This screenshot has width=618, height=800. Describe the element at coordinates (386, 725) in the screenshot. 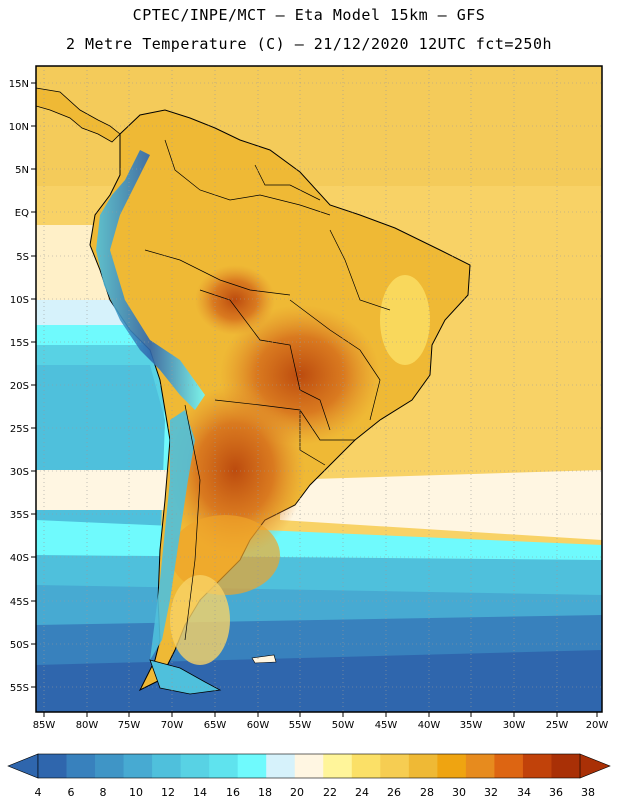

I see `lon-label: 45W` at that location.